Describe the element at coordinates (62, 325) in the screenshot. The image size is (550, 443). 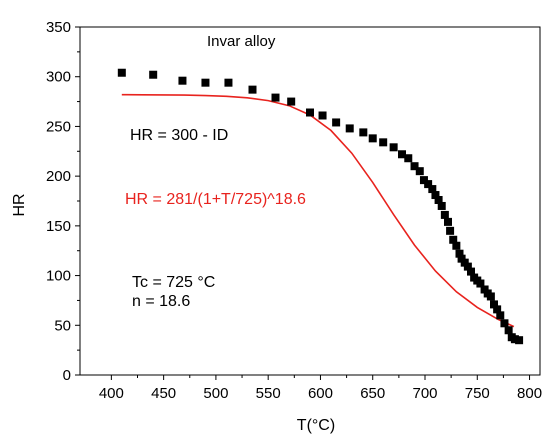
I see `y-tick-label: 50` at that location.